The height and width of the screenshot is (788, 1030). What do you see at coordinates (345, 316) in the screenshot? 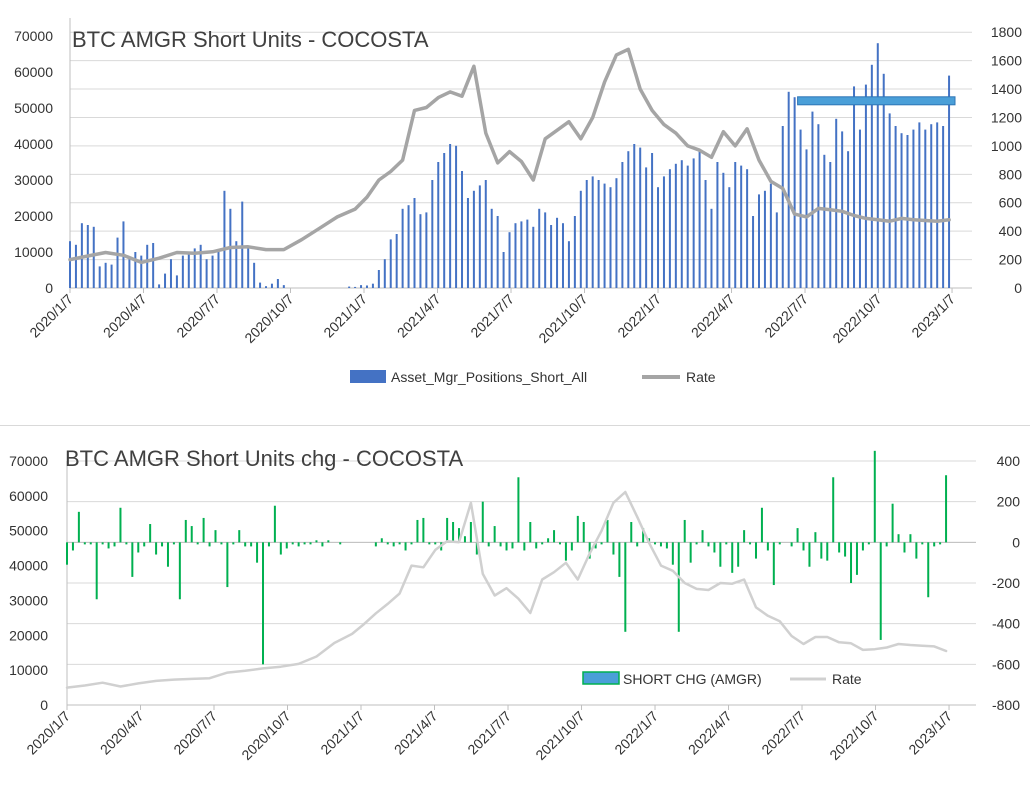
I see `x-tick-label: 2021/1/7` at bounding box center [345, 316].